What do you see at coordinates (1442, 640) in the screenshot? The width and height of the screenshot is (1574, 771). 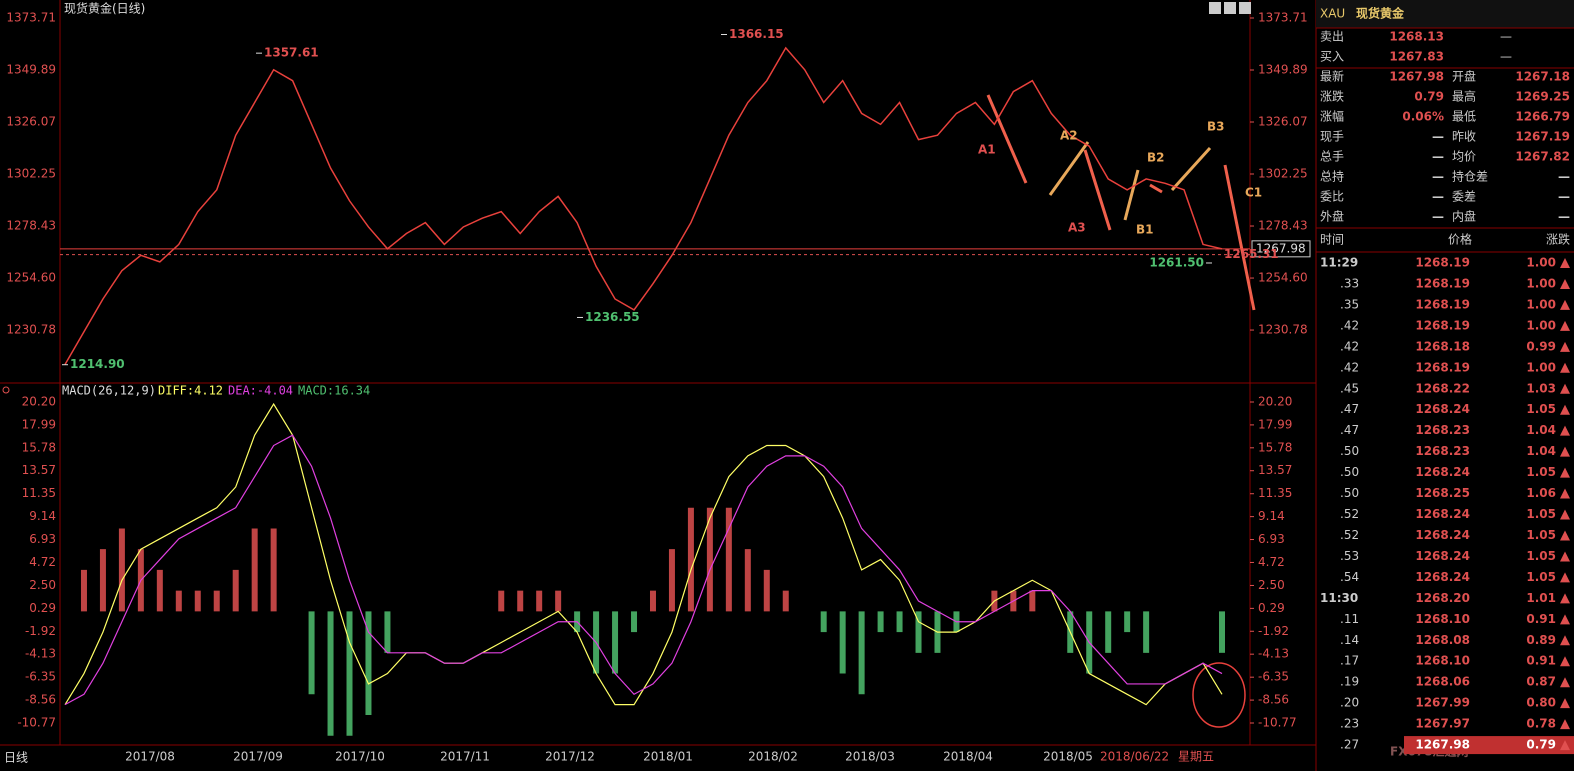 I see `tick-price: 1268.08` at bounding box center [1442, 640].